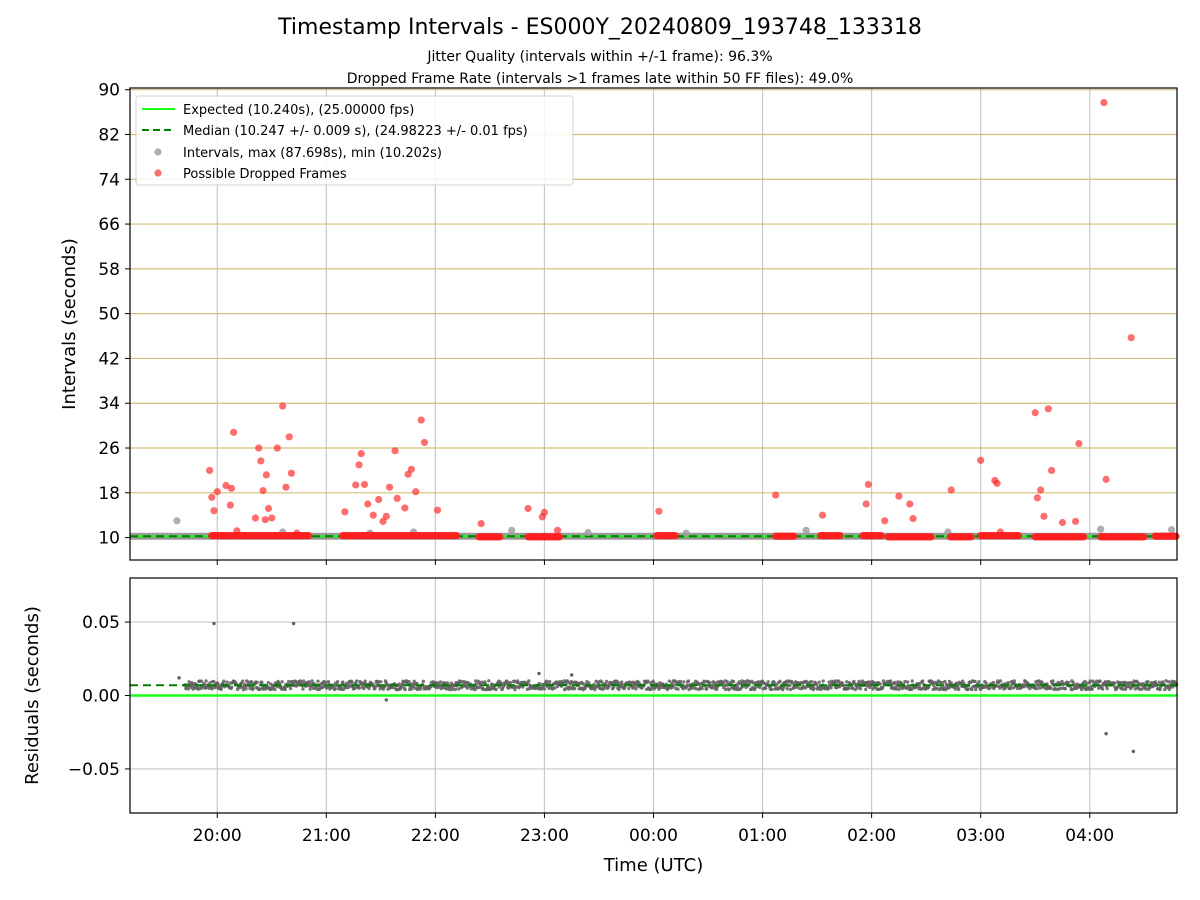 The width and height of the screenshot is (1200, 900). Describe the element at coordinates (544, 836) in the screenshot. I see `x-tick-label: 23:00` at that location.